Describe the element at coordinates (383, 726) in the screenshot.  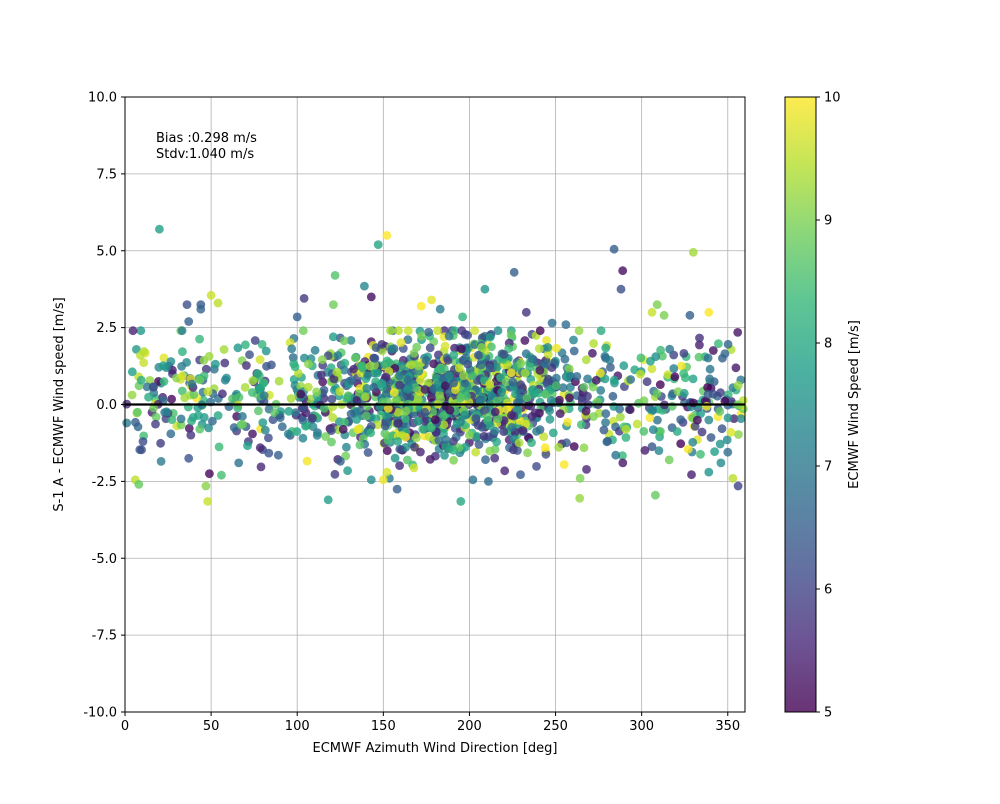
I see `x-tick-label: 150` at that location.